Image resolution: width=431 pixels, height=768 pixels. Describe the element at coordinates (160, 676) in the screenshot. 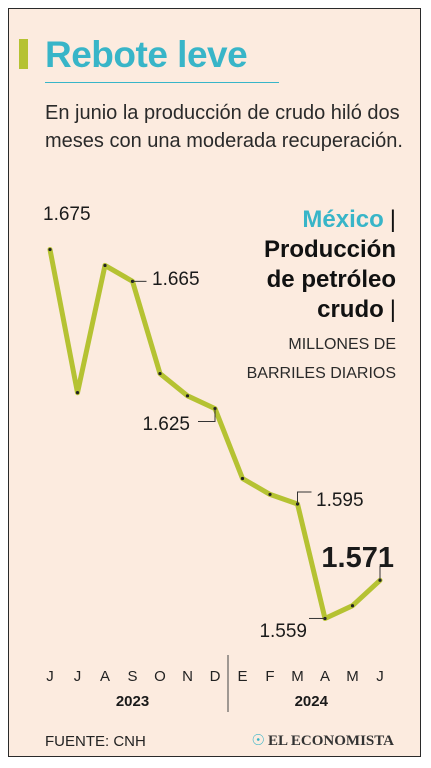

I see `x-tick-label-5: O` at that location.